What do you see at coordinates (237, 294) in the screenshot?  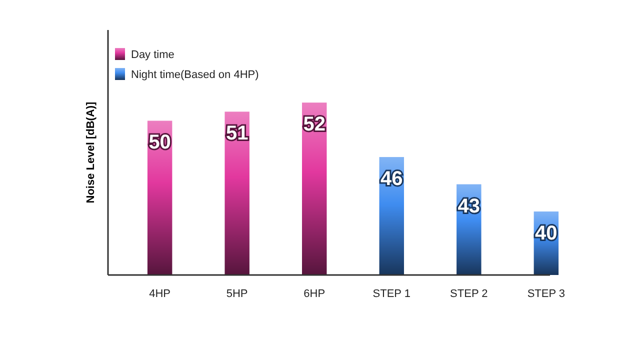 I see `x-tick-label: 5HP` at bounding box center [237, 294].